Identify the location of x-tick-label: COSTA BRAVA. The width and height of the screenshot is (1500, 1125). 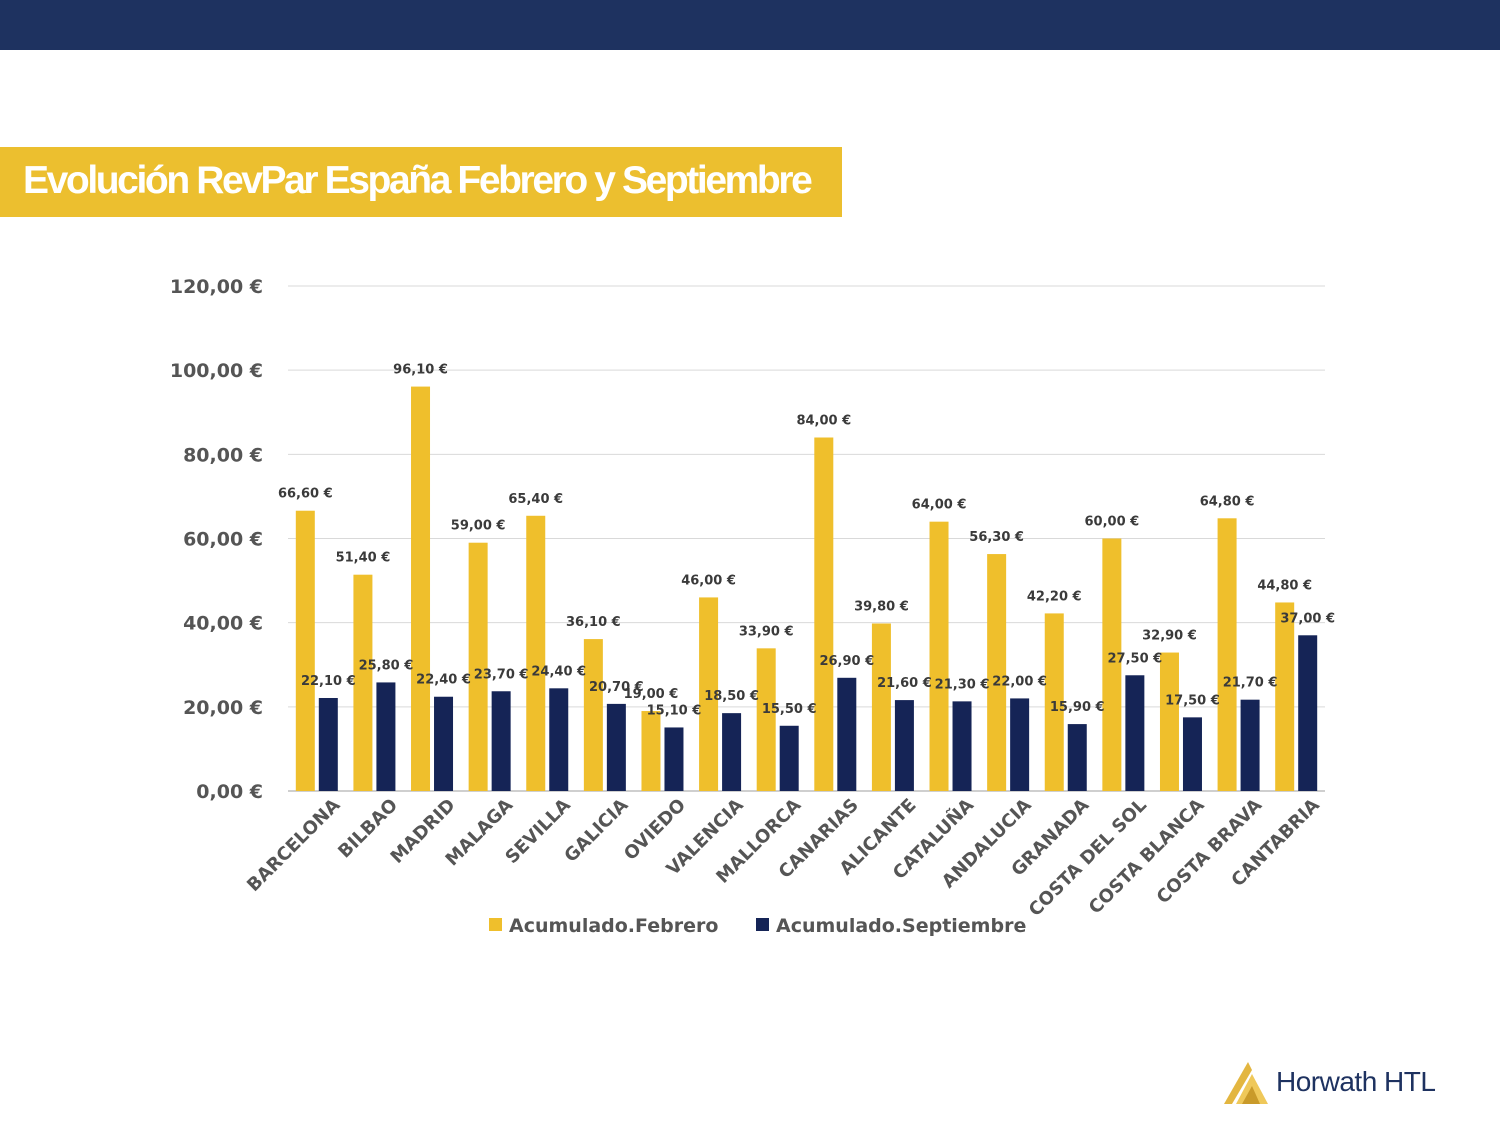
(1210, 852).